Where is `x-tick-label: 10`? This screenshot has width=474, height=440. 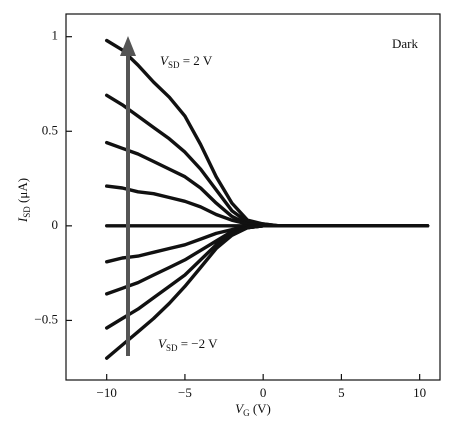 x-tick-label: 10 is located at coordinates (419, 392).